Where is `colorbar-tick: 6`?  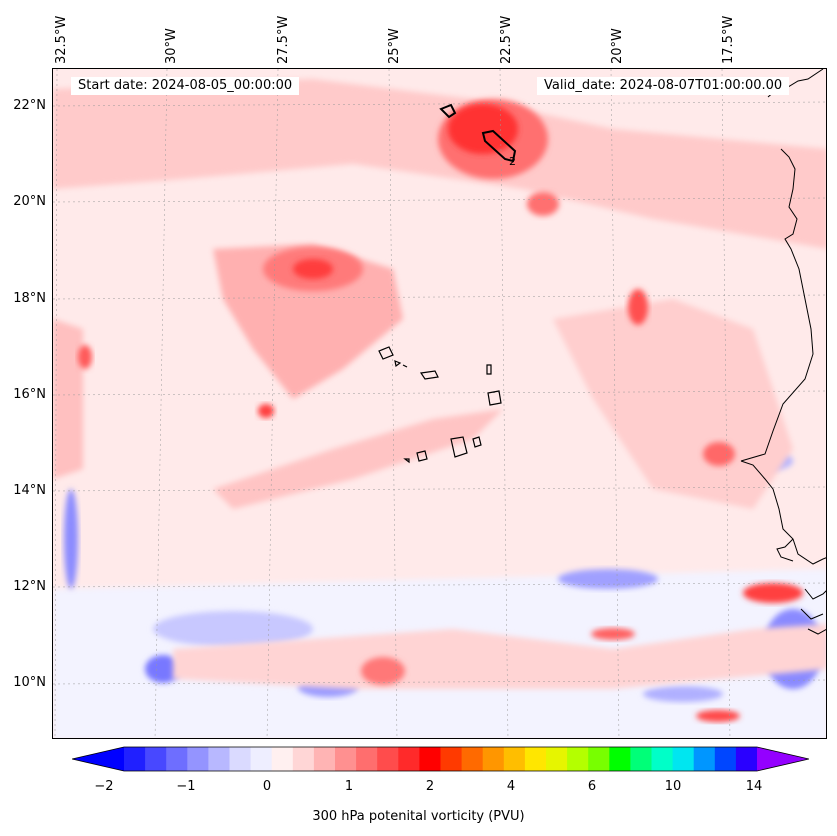 colorbar-tick: 6 is located at coordinates (592, 786).